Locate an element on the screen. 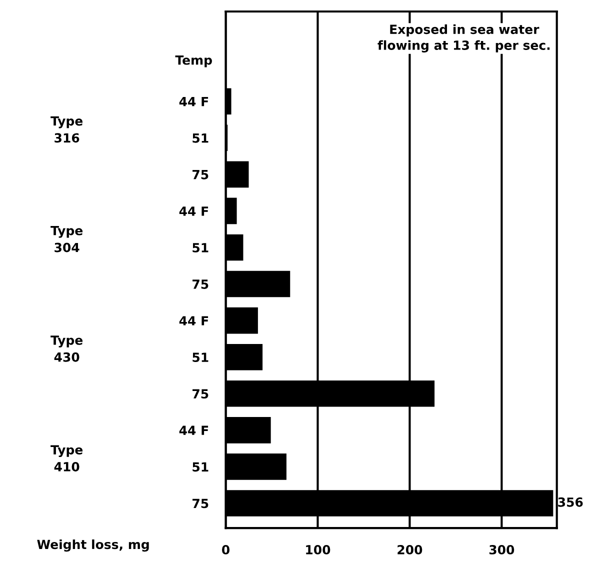 This screenshot has height=574, width=602. data-label: 356 is located at coordinates (570, 502).